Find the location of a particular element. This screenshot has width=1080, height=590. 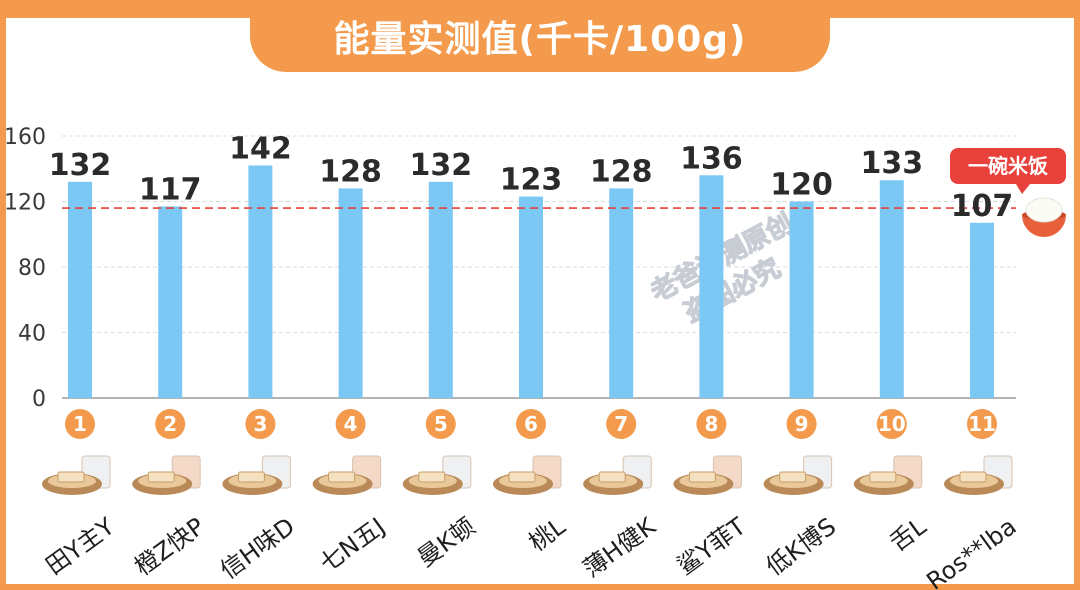

rice-callout: 一碗米饭 is located at coordinates (1008, 192).